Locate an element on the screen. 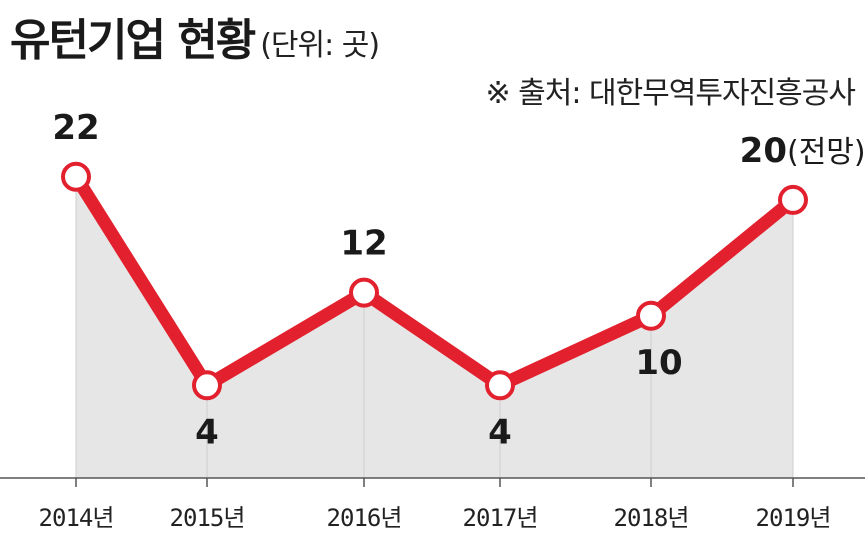 Image resolution: width=865 pixels, height=539 pixels. x-axis is located at coordinates (432, 482).